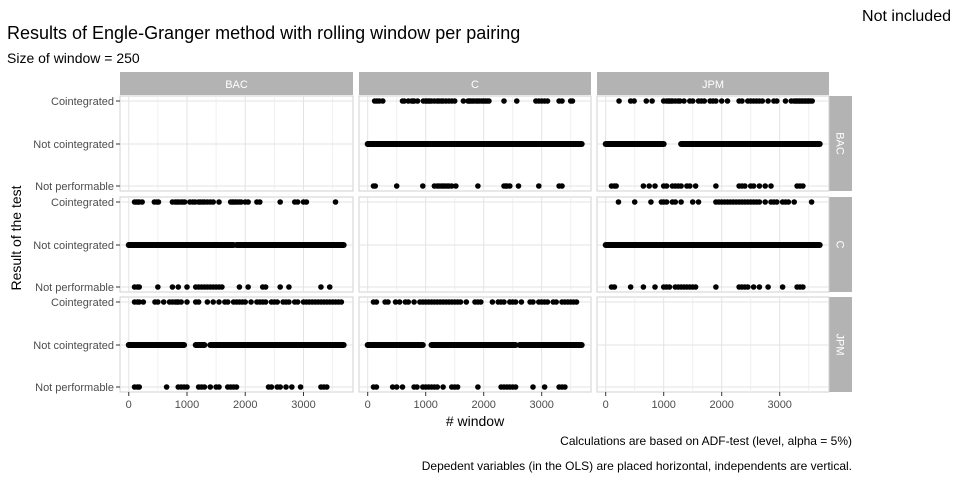  I want to click on column-strip-label: C, so click(475, 85).